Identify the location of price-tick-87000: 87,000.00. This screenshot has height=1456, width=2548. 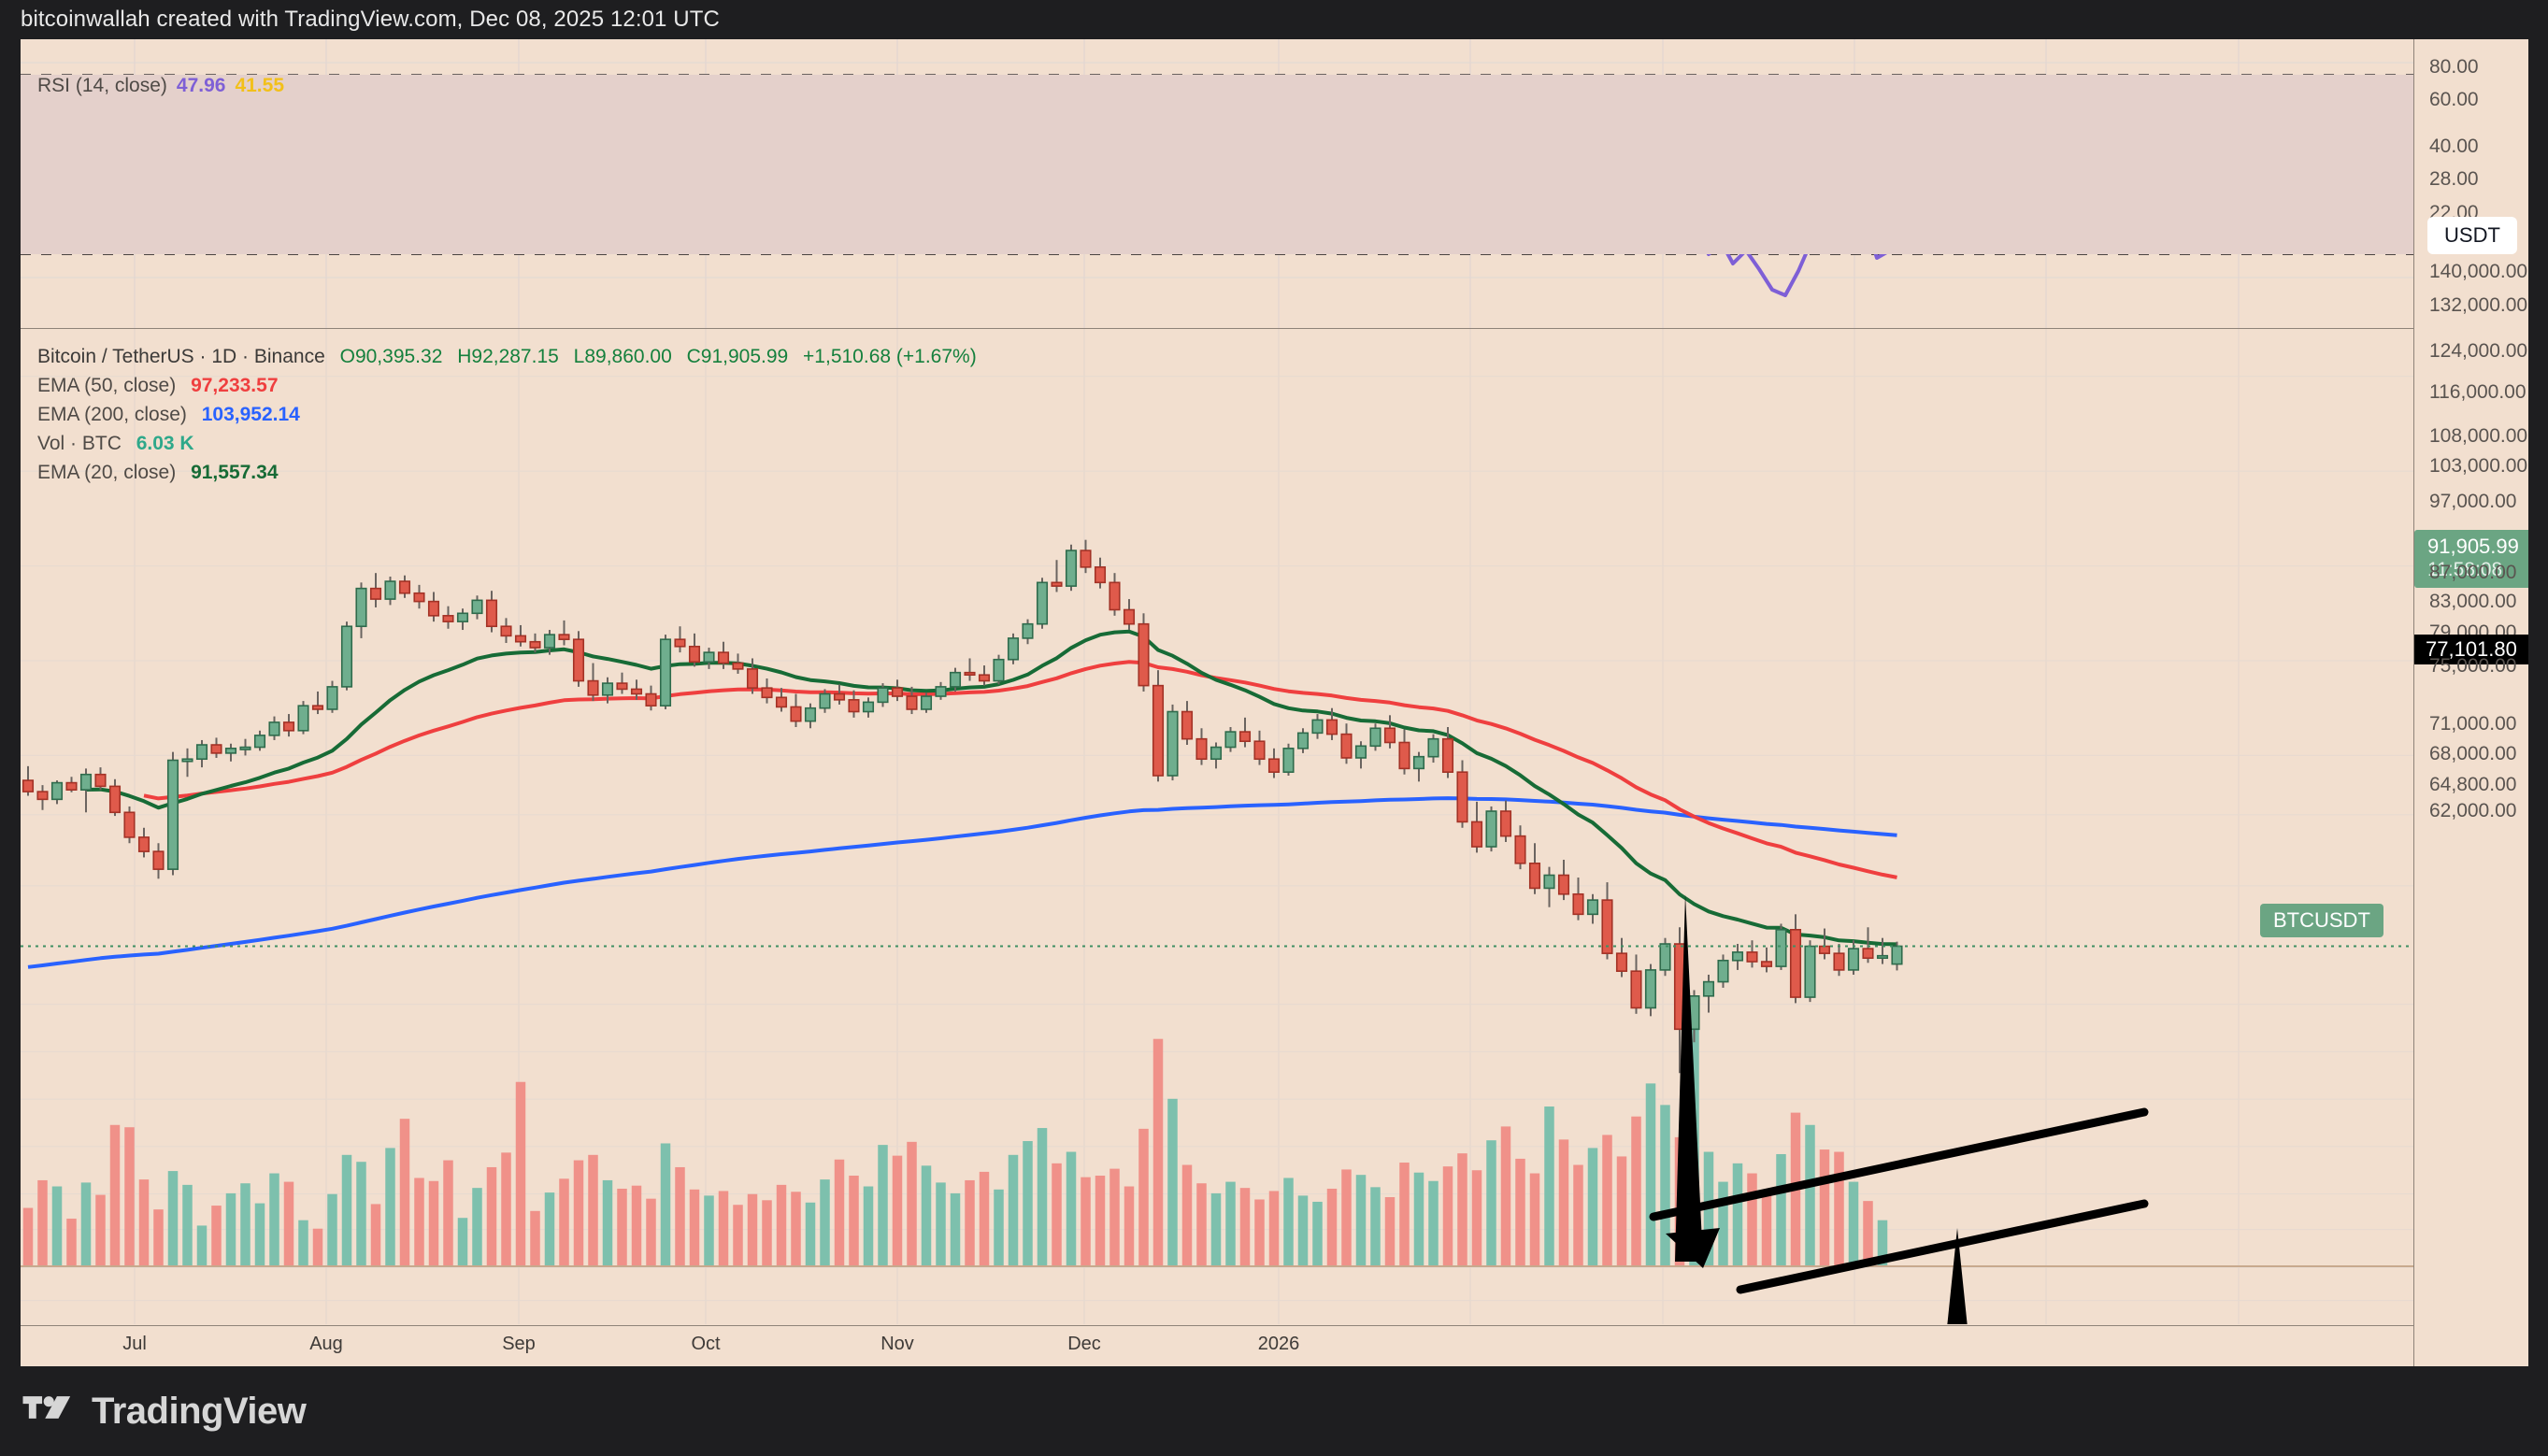
(2473, 572).